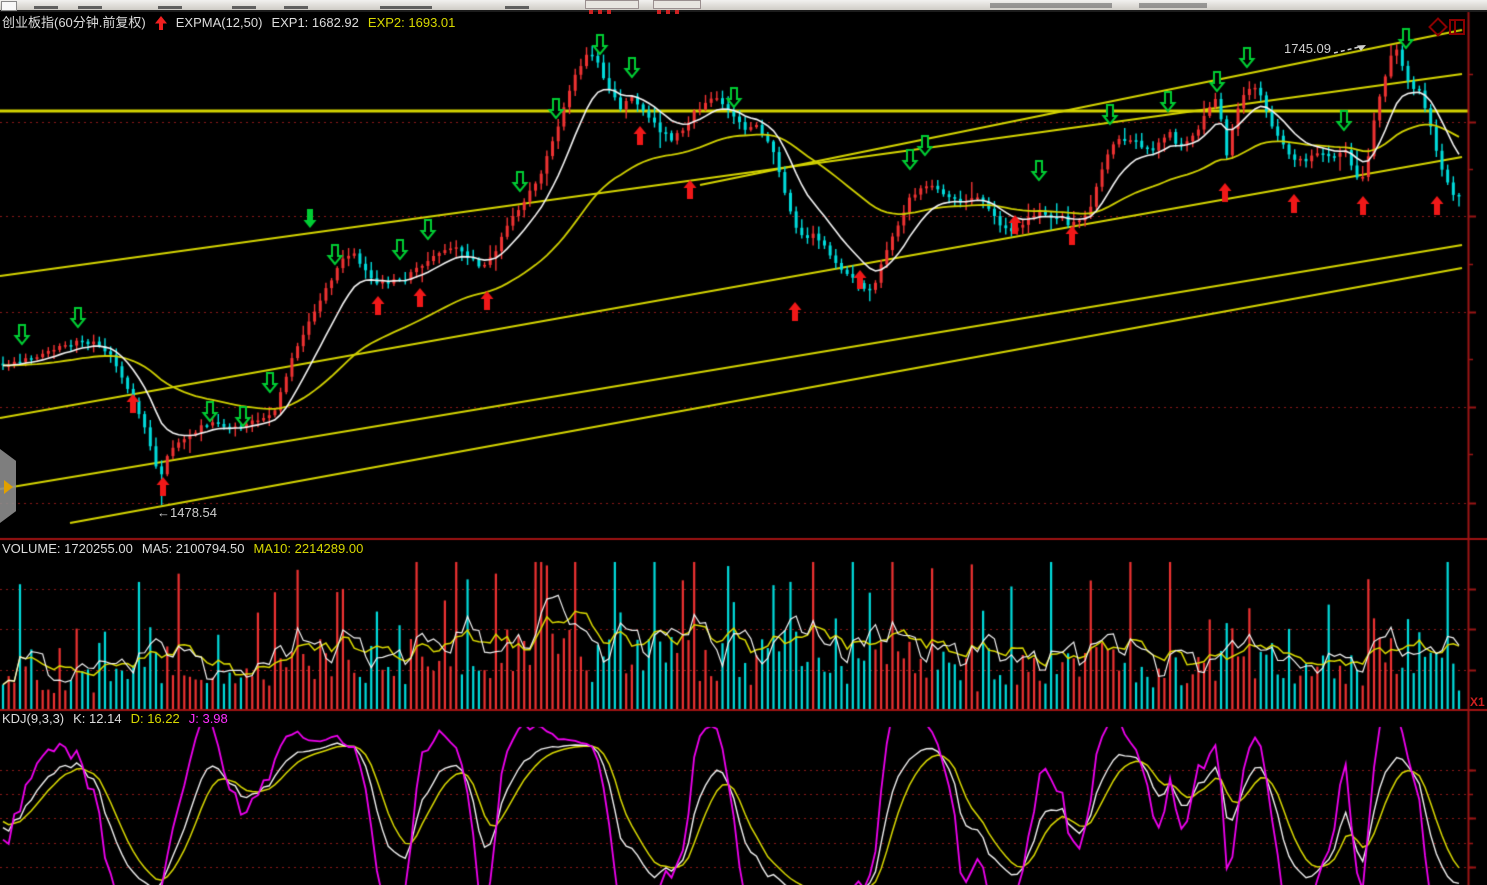  Describe the element at coordinates (8, 487) in the screenshot. I see `expand-arrow-icon` at that location.